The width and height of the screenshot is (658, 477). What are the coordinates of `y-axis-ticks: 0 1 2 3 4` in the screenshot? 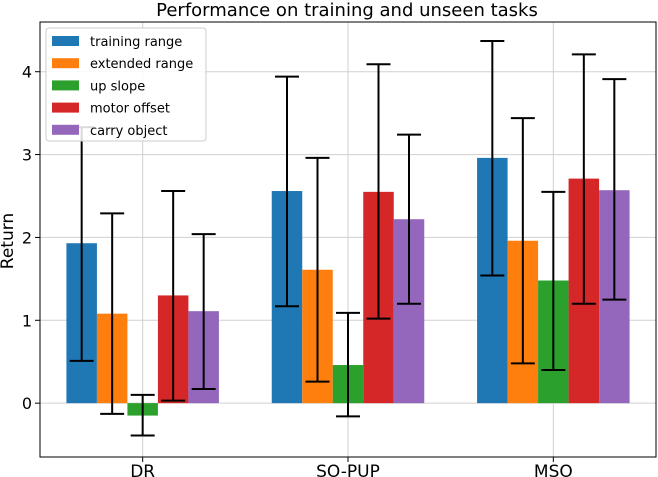 It's located at (31, 238).